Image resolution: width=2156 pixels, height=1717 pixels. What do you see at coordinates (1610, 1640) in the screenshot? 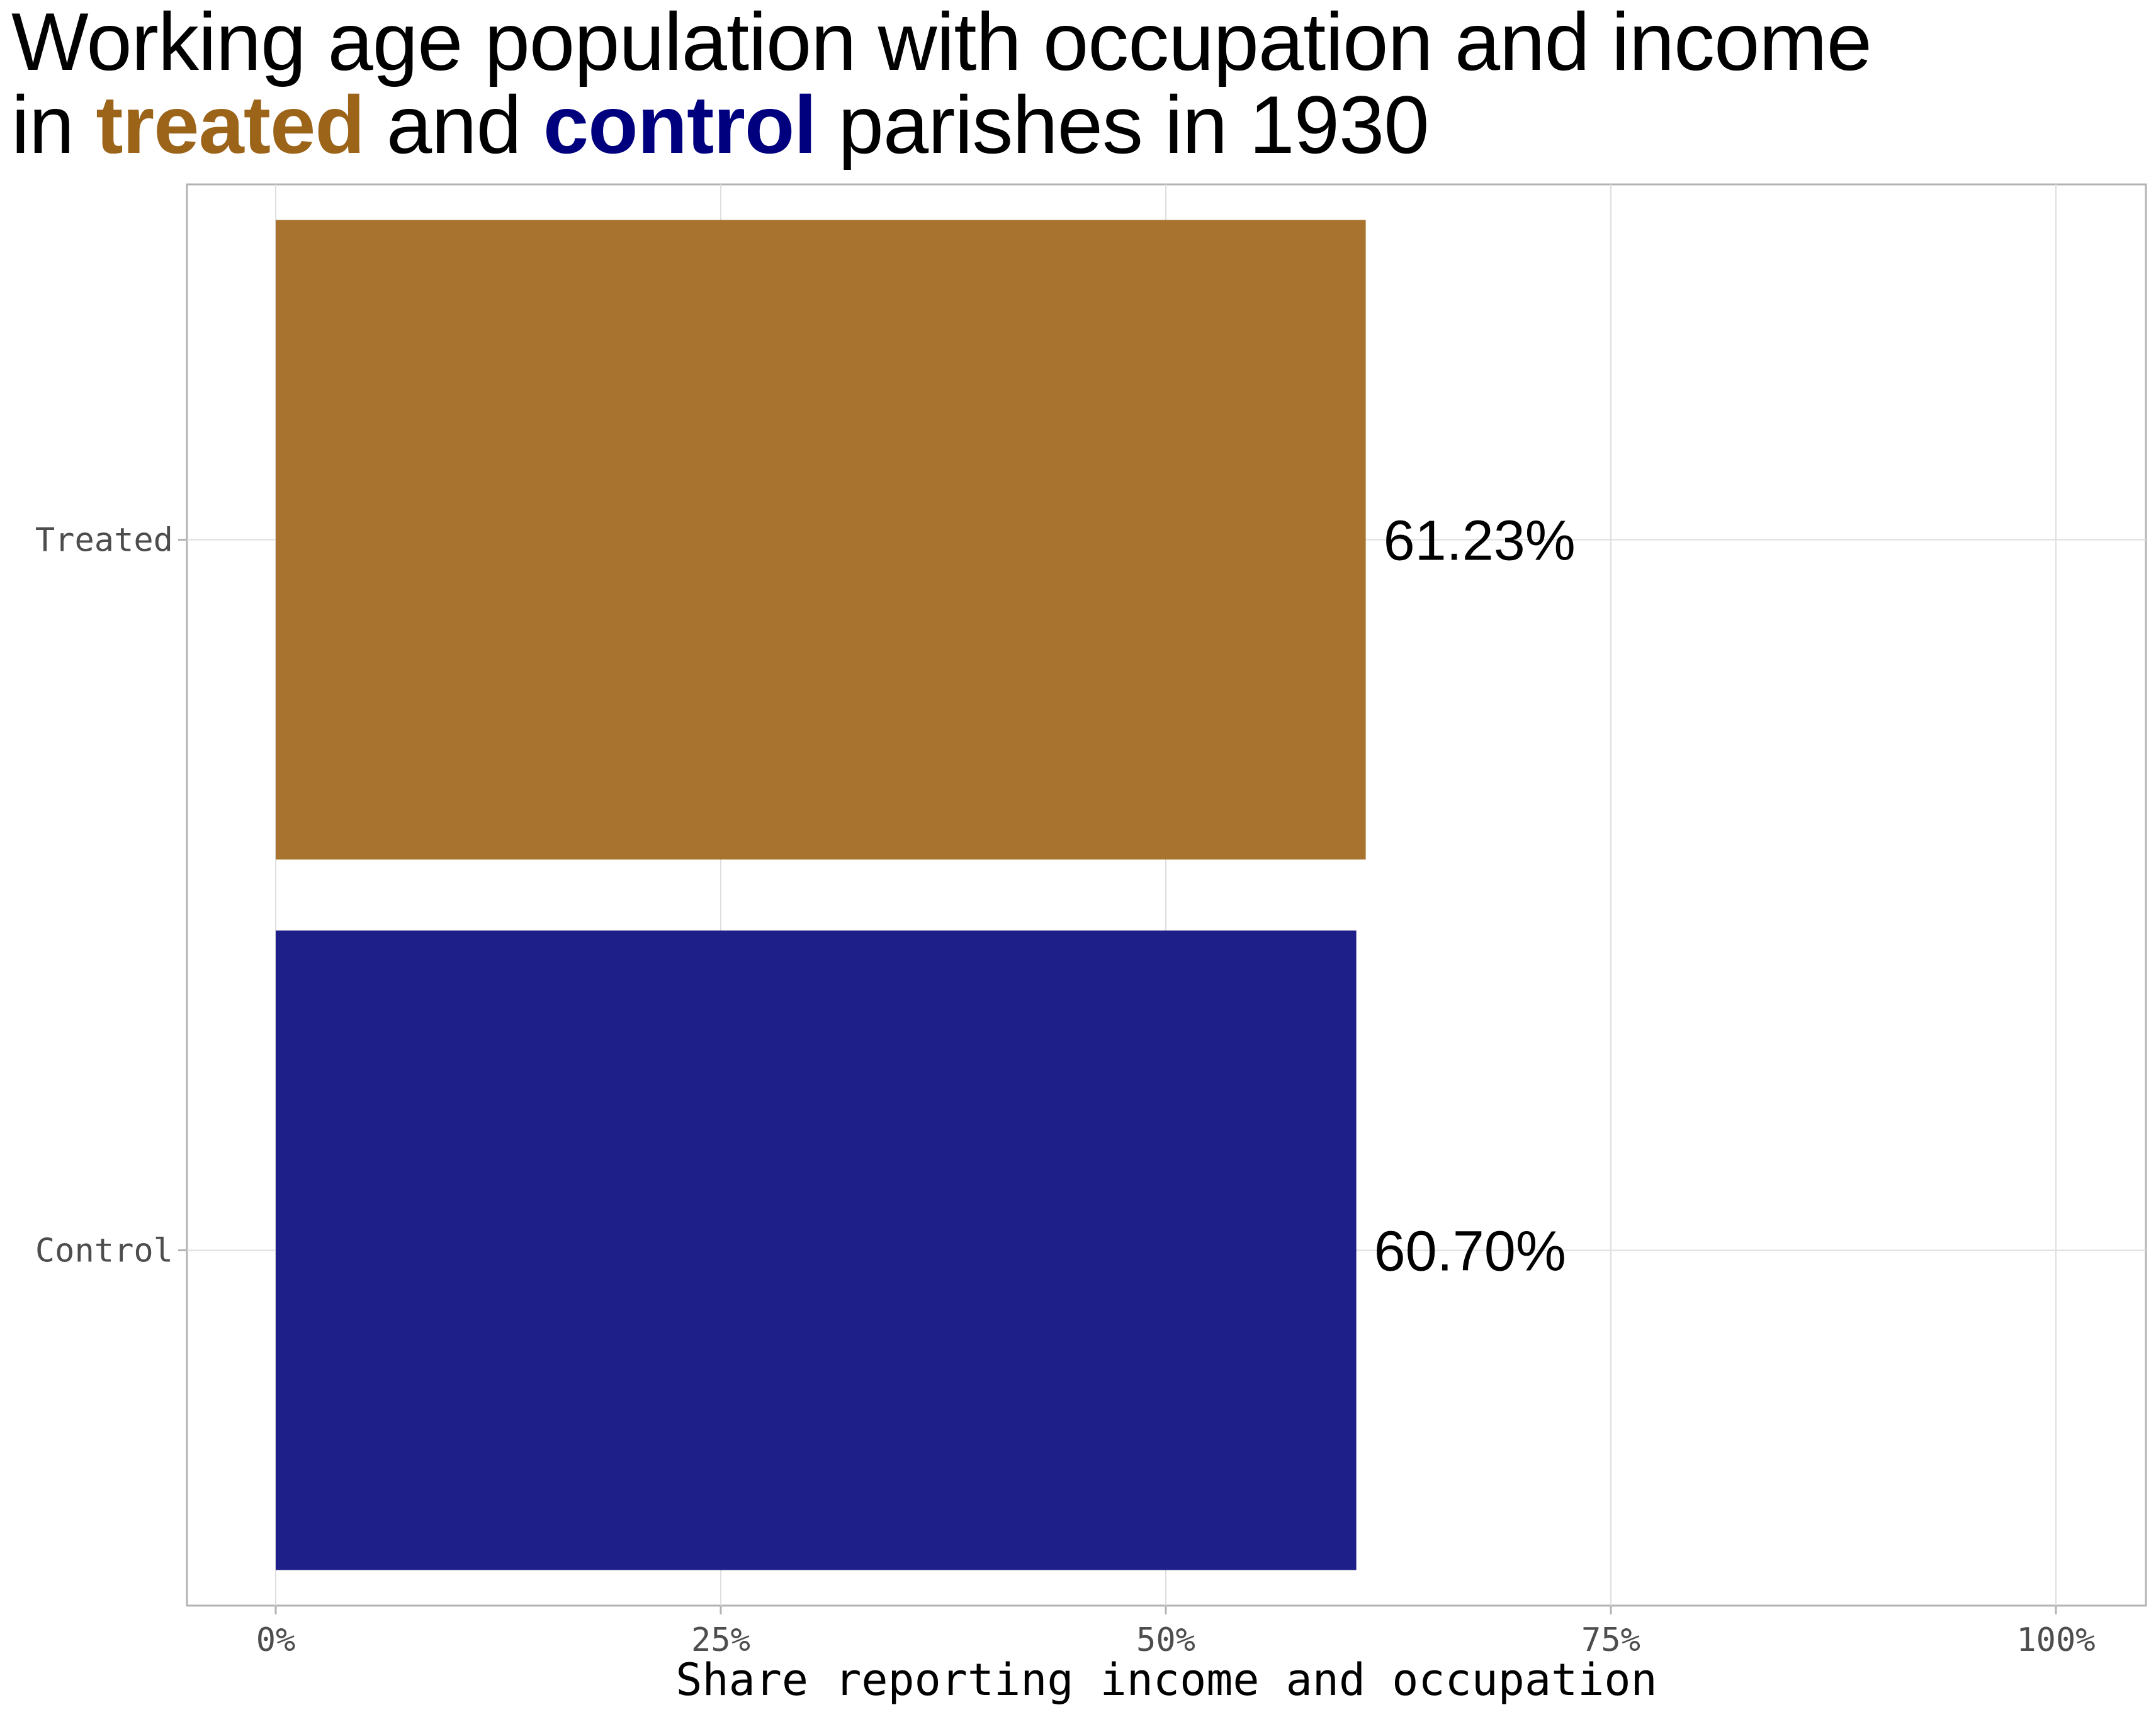
I see `x-tick-label-75: 75%` at bounding box center [1610, 1640].